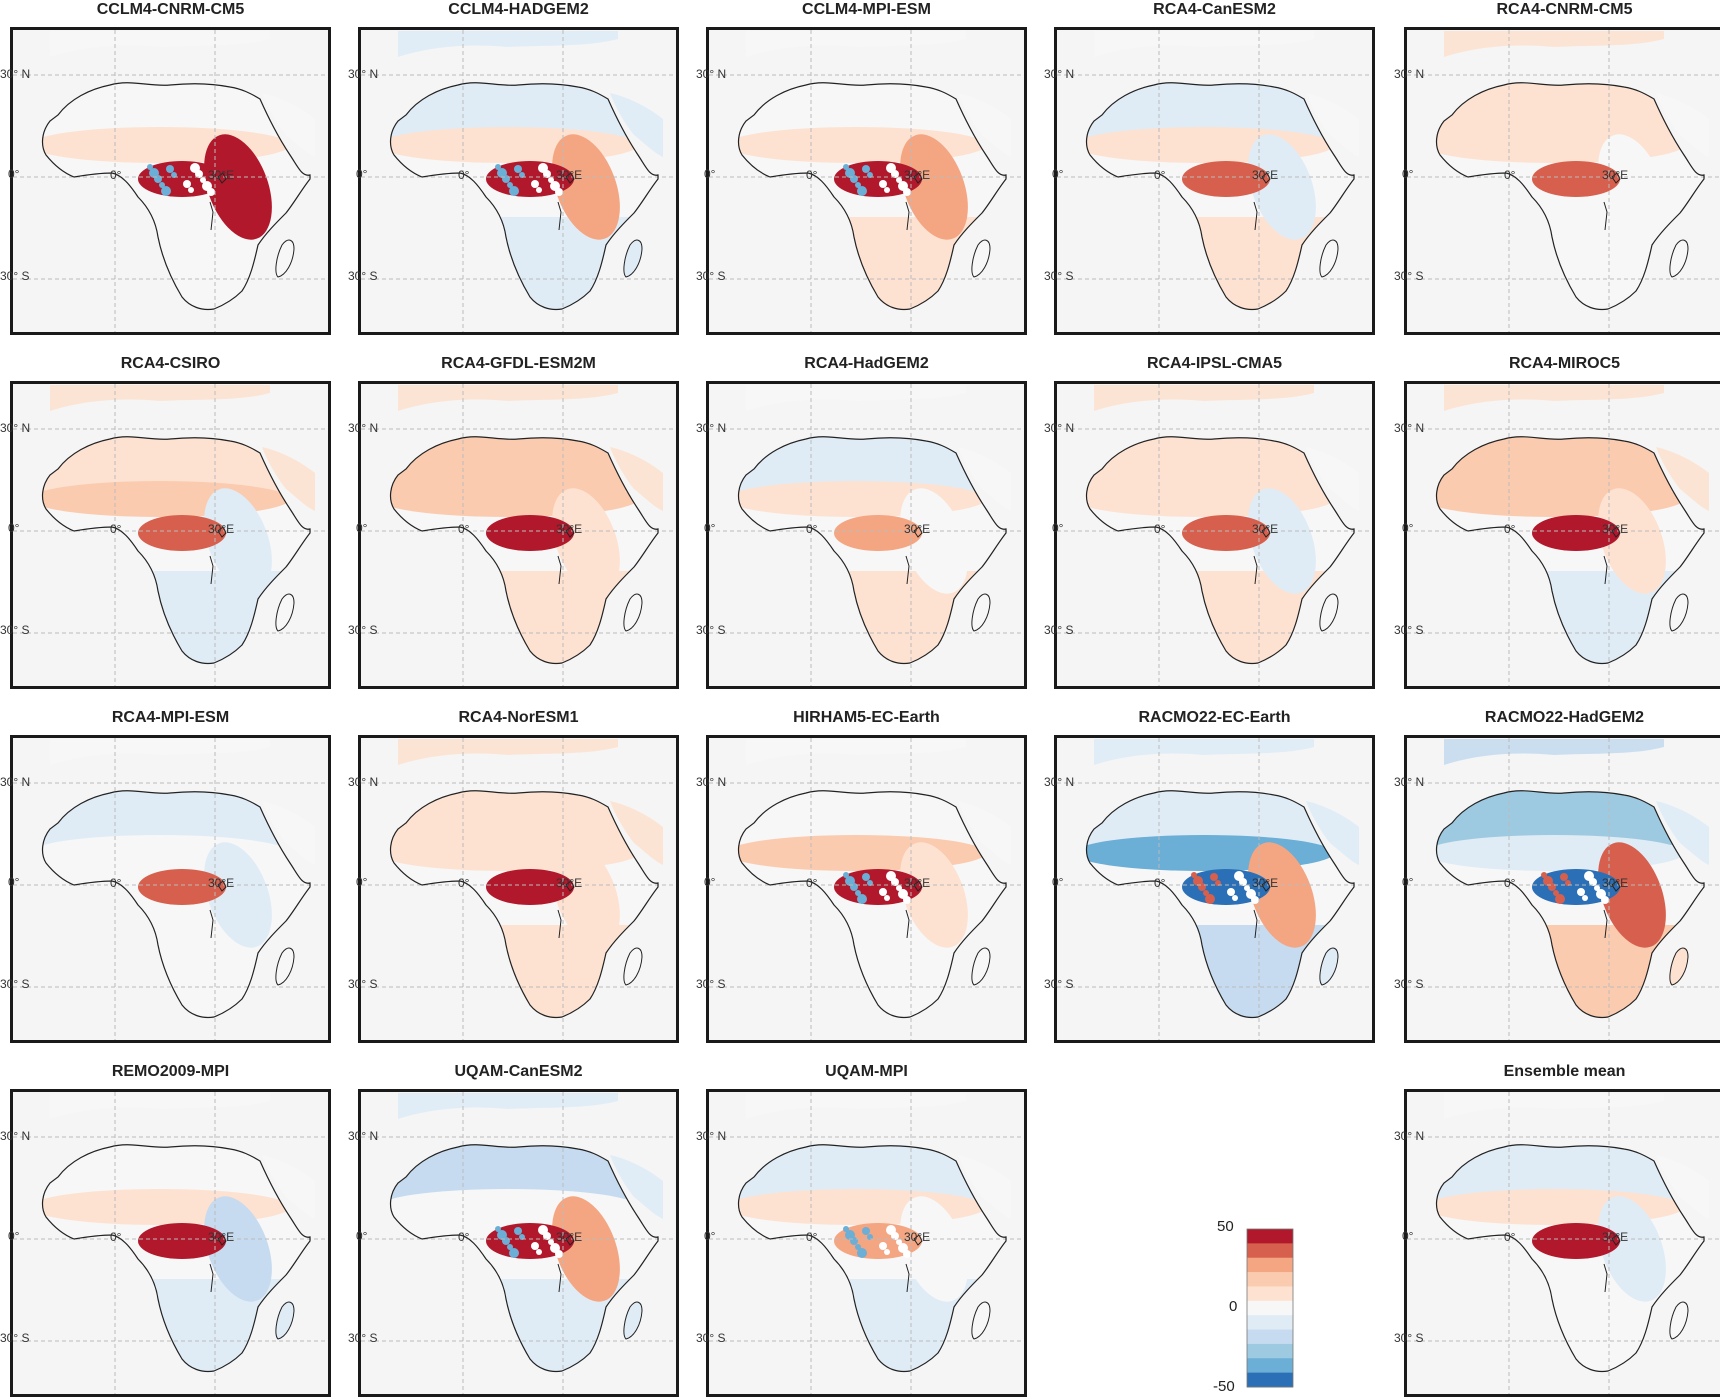 This screenshot has height=1400, width=1720. Describe the element at coordinates (518, 717) in the screenshot. I see `panel-title: RCA4-NorESM1` at that location.